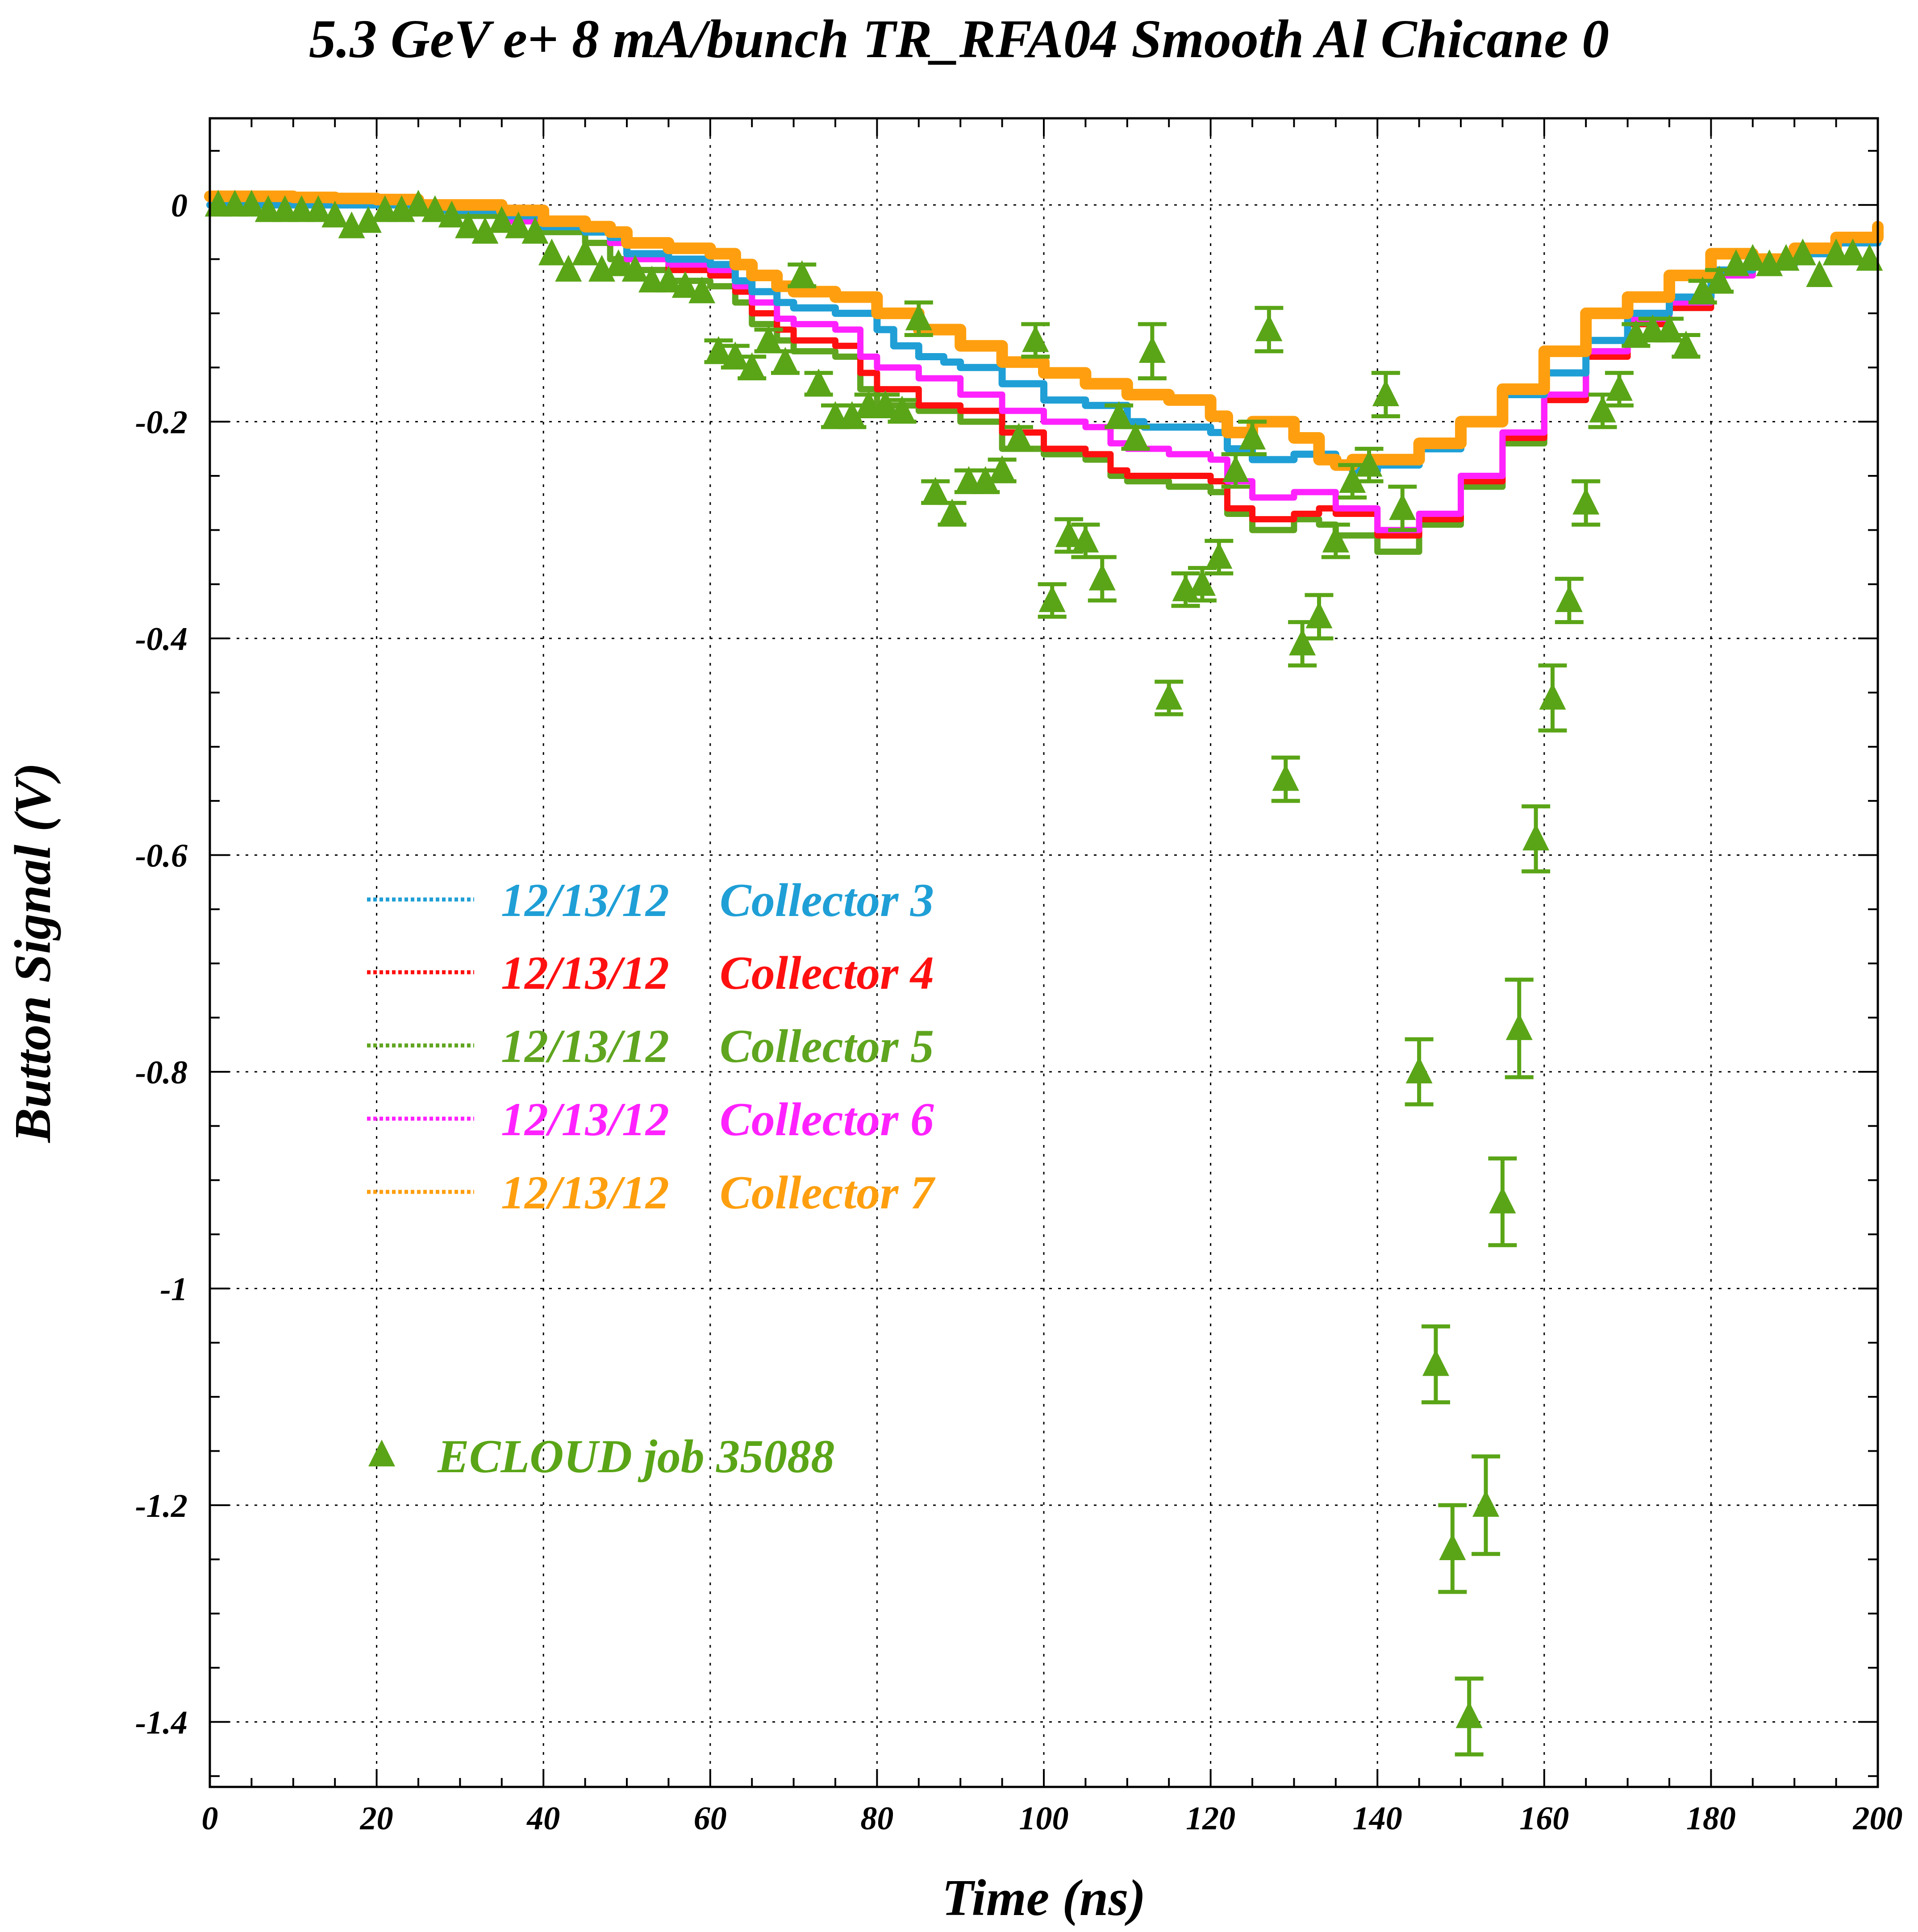 The image size is (1918, 1932). What do you see at coordinates (161, 964) in the screenshot?
I see `y-tick-labels: 0 -0.2 -0.4 -0.6 -0.8 -1 -1.2 -1.4` at bounding box center [161, 964].